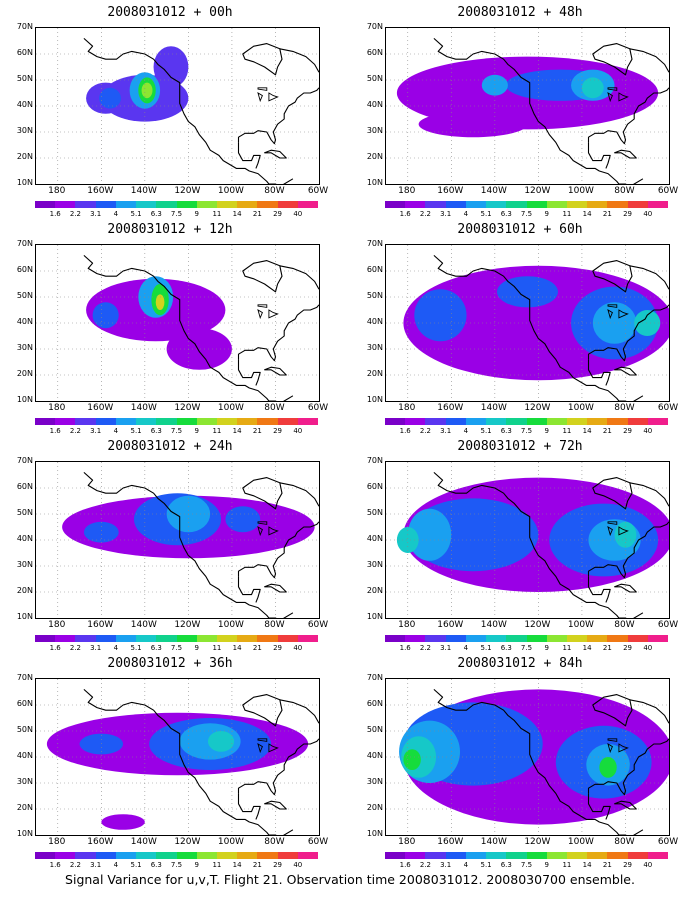  I want to click on colorbar-label: 5.1, so click(136, 431).